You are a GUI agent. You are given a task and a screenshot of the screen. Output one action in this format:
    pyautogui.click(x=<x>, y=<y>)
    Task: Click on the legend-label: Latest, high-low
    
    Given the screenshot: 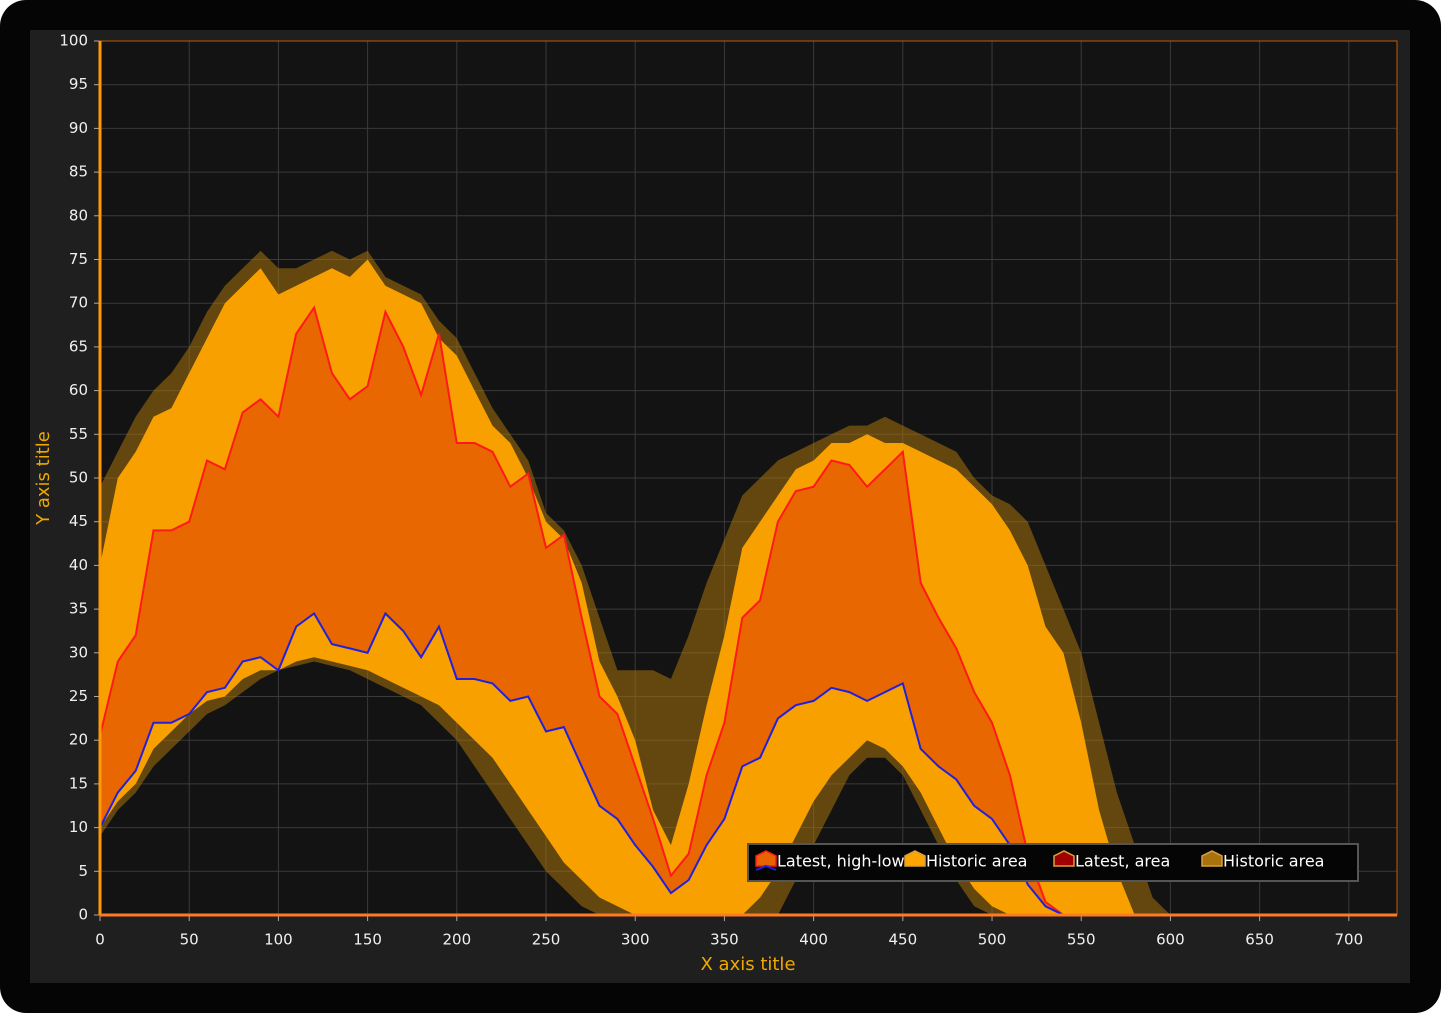 What is the action you would take?
    pyautogui.click(x=841, y=861)
    